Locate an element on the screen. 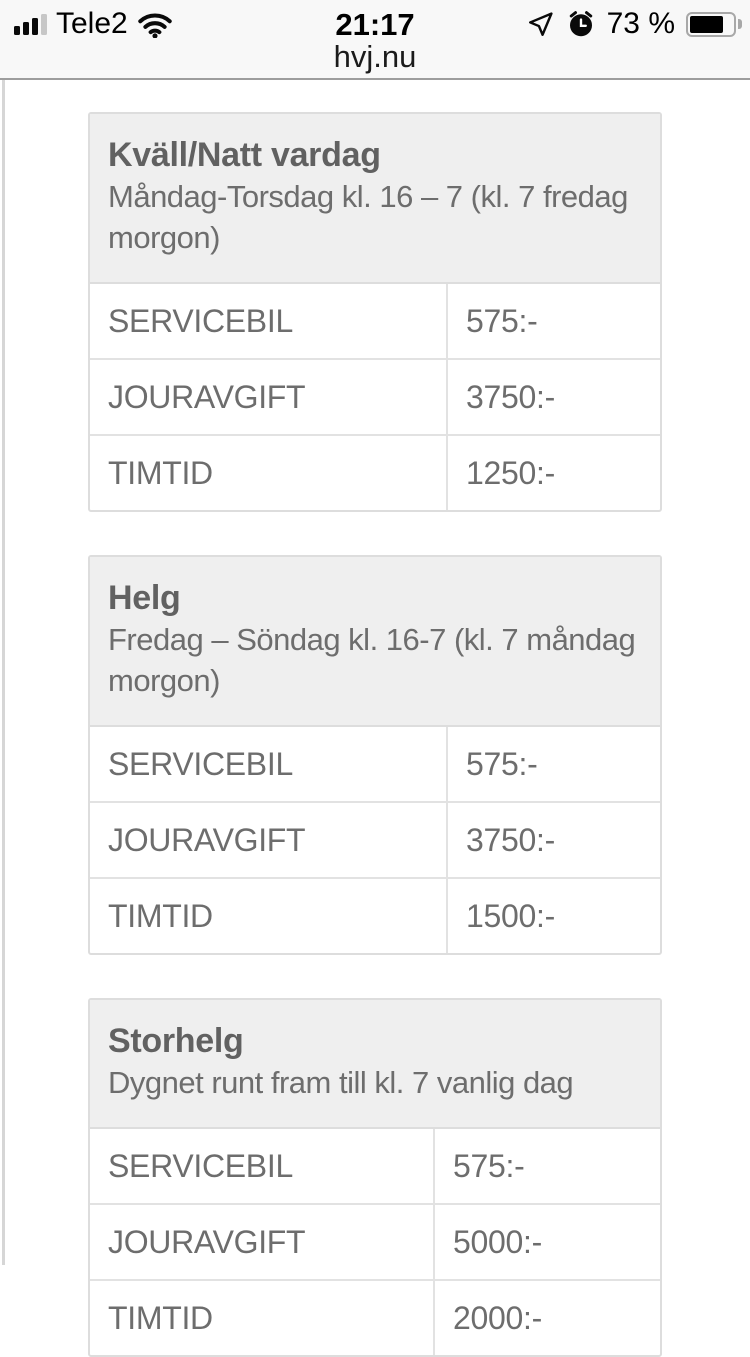 The height and width of the screenshot is (1357, 750). url-bar: hvj.nu is located at coordinates (375, 58).